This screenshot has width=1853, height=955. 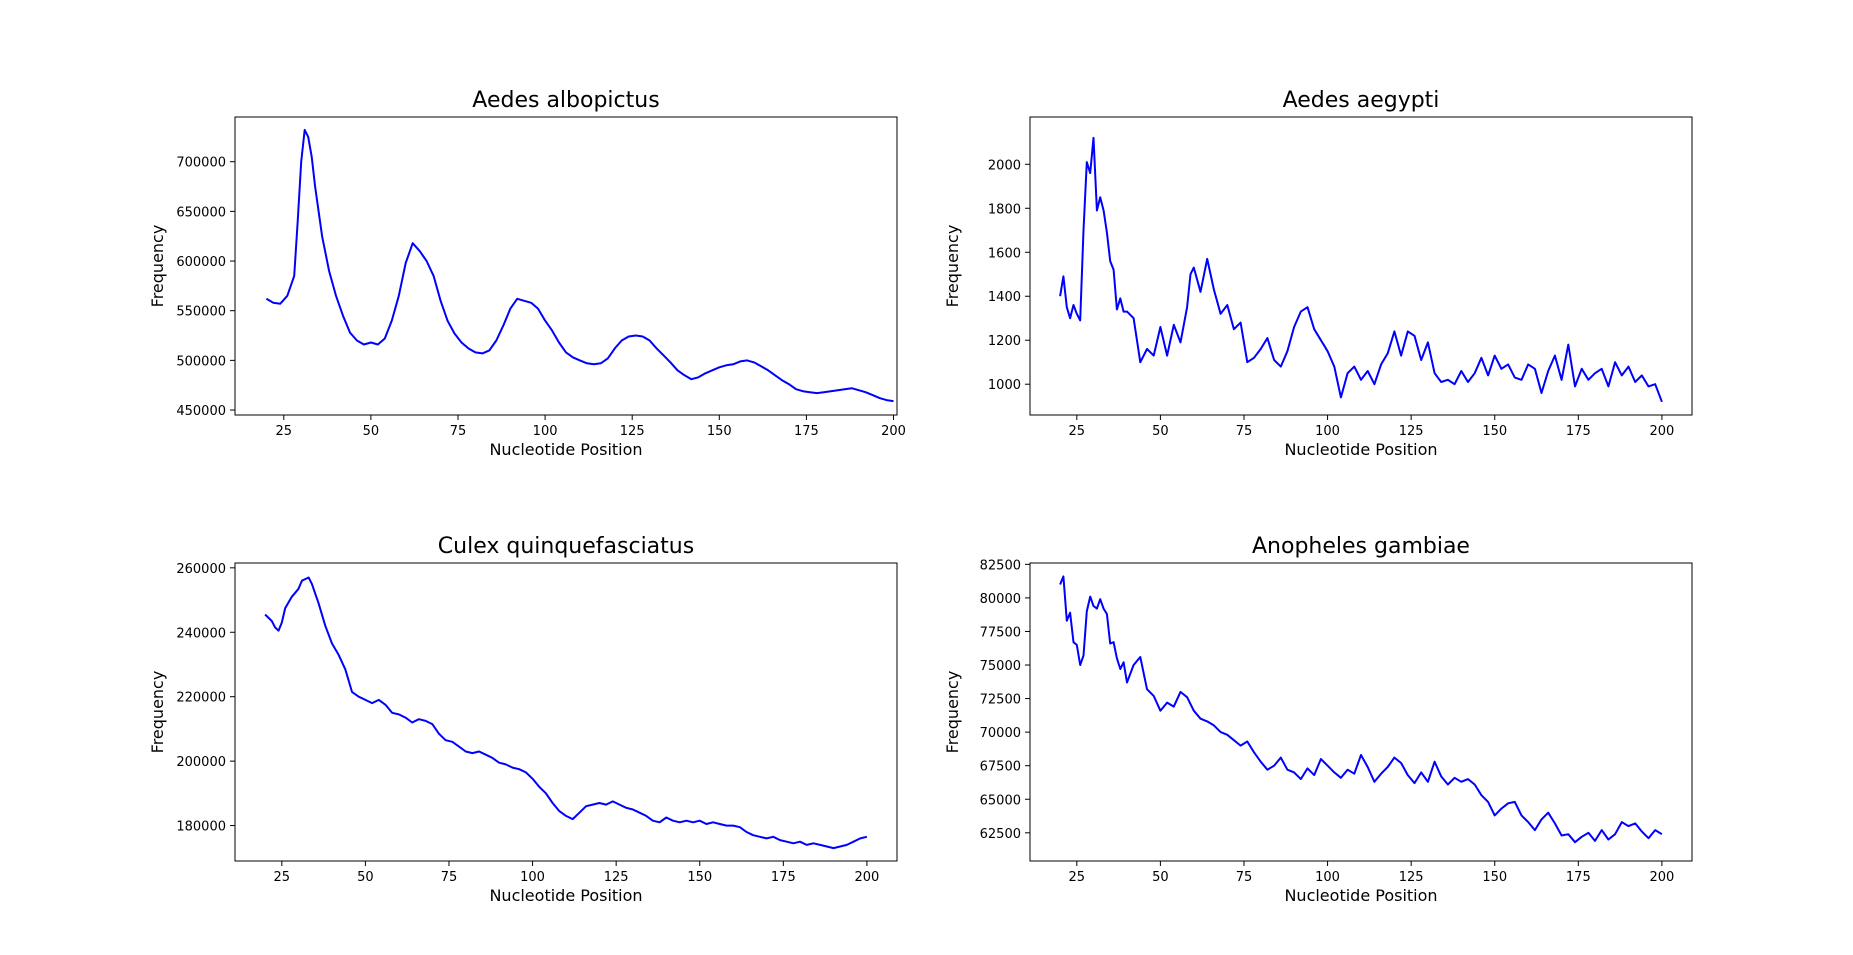 I want to click on y-tick-label: 65000, so click(x=1000, y=800).